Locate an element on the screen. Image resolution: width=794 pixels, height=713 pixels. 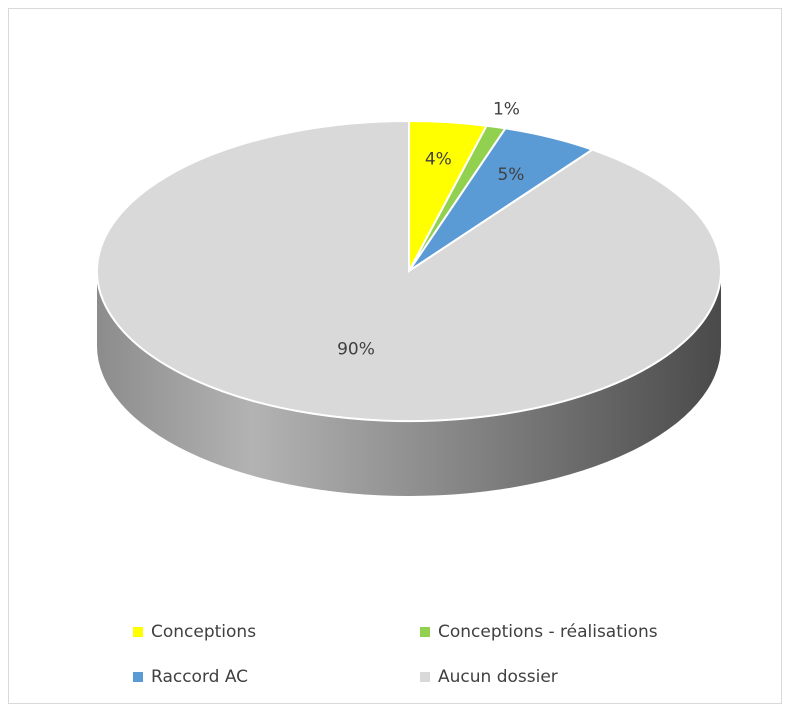
slice-raccord-ac-label: 5% is located at coordinates (510, 175).